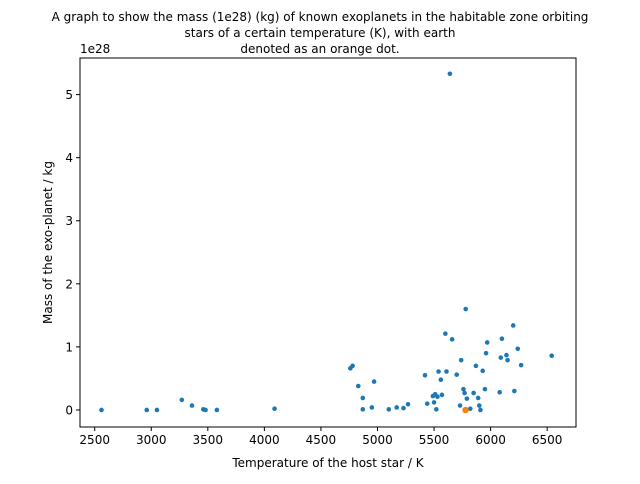  I want to click on y-tick-label: 4, so click(69, 158).